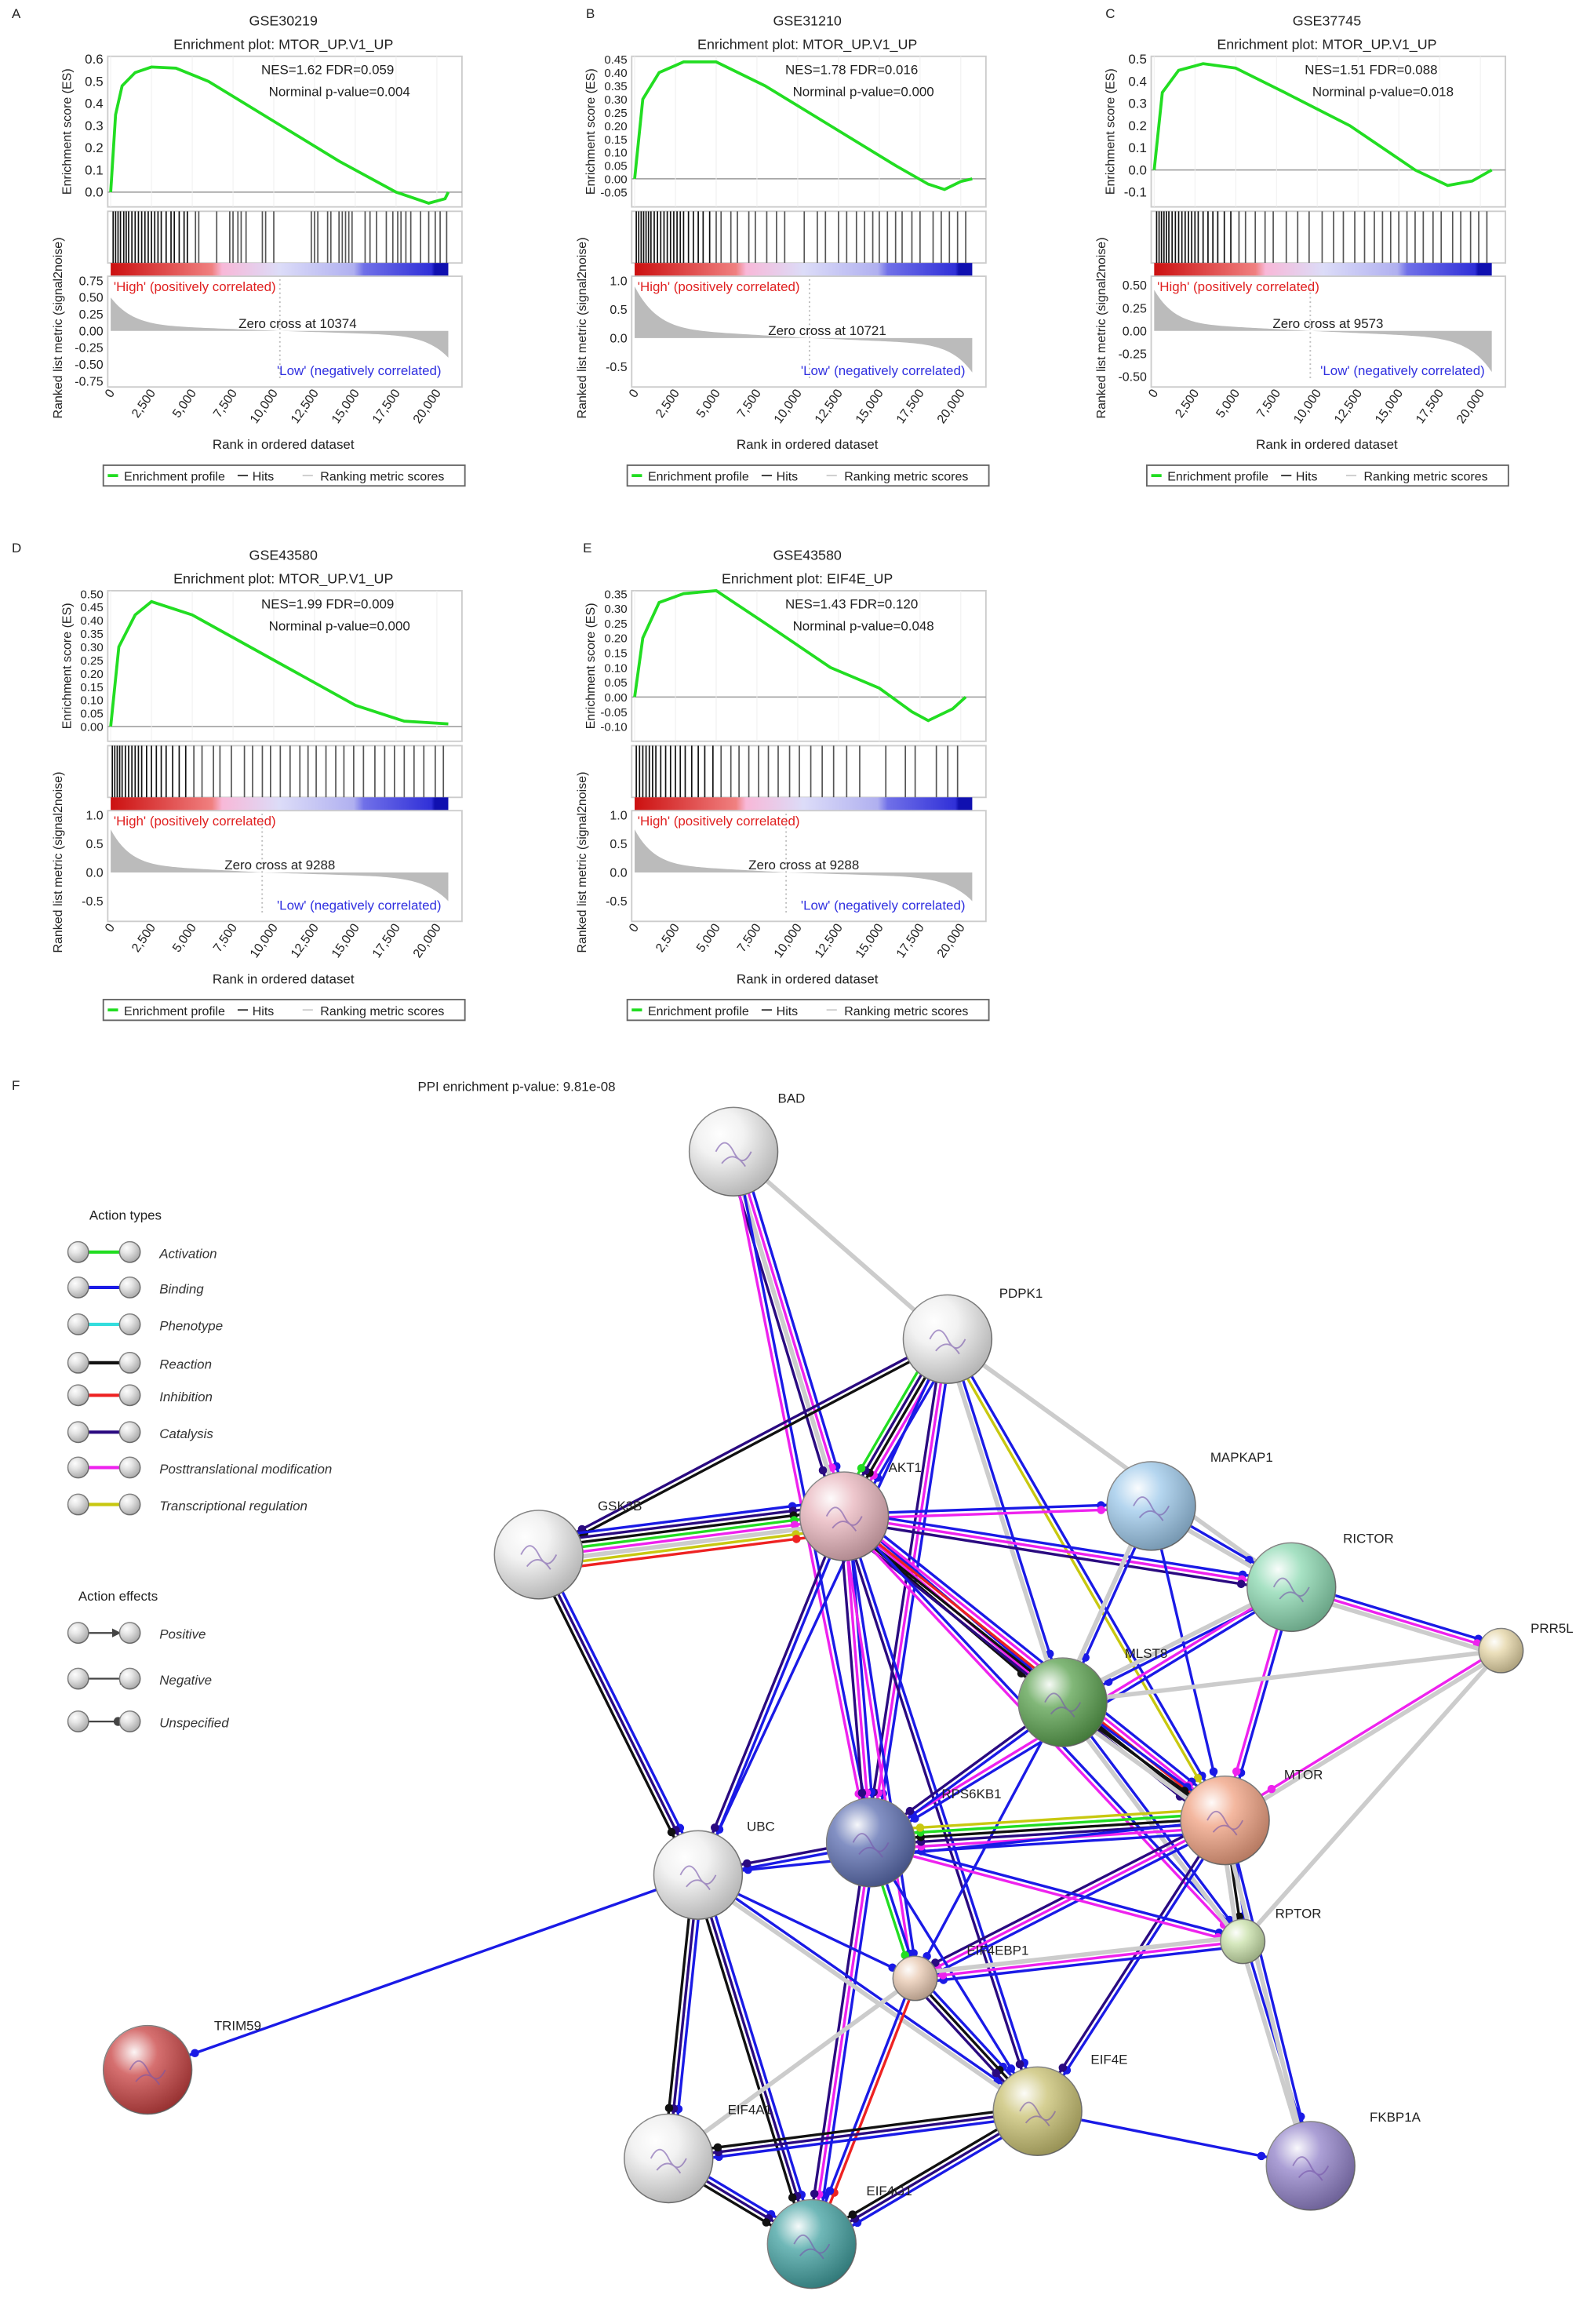 Image resolution: width=1594 pixels, height=2324 pixels. I want to click on es-tick-label: 0.15, so click(616, 140).